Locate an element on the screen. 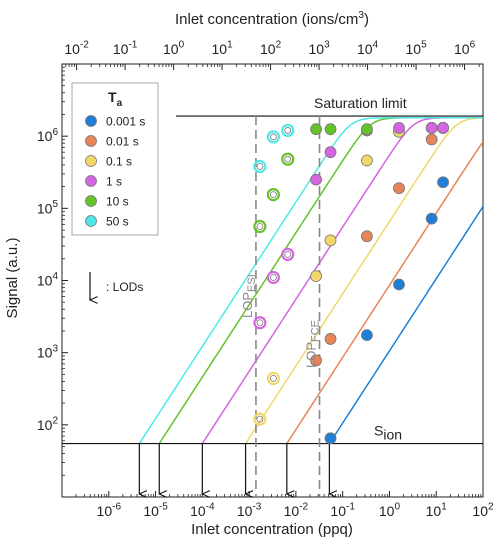 Image resolution: width=500 pixels, height=542 pixels. top-tick-label: 10⁰ is located at coordinates (174, 48).